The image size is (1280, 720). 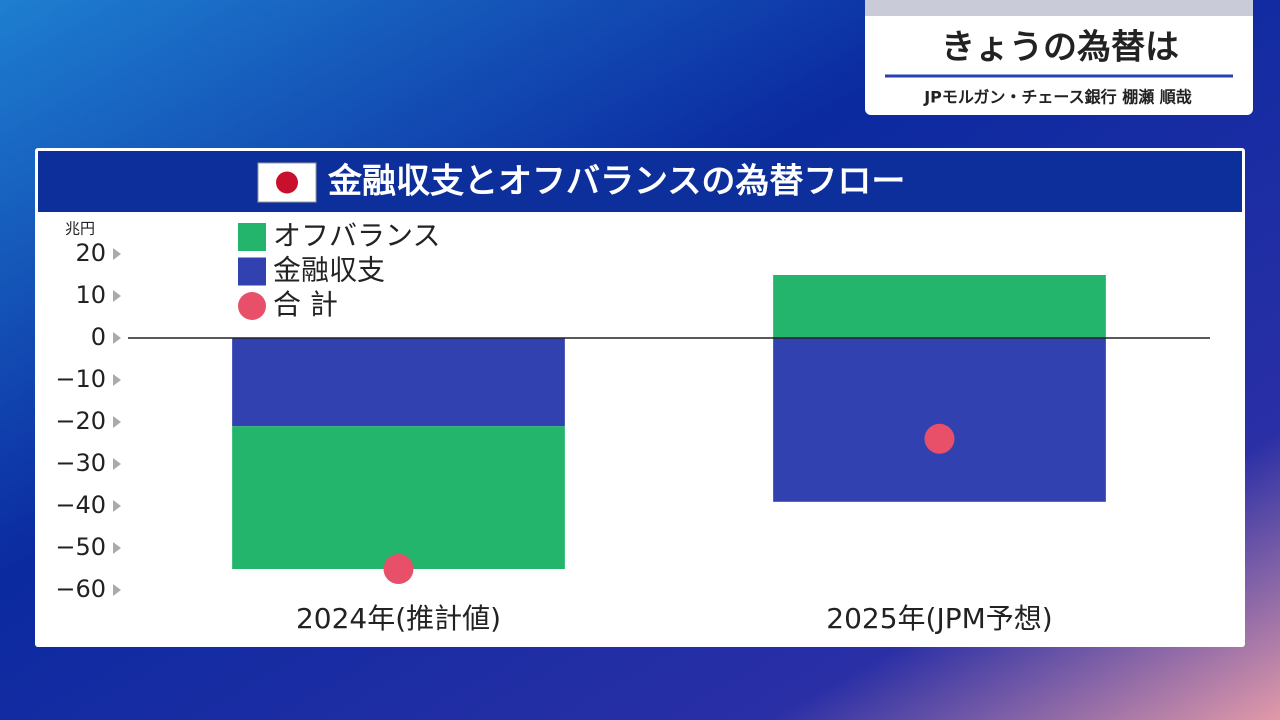 What do you see at coordinates (80, 421) in the screenshot?
I see `y-tick-label: −20` at bounding box center [80, 421].